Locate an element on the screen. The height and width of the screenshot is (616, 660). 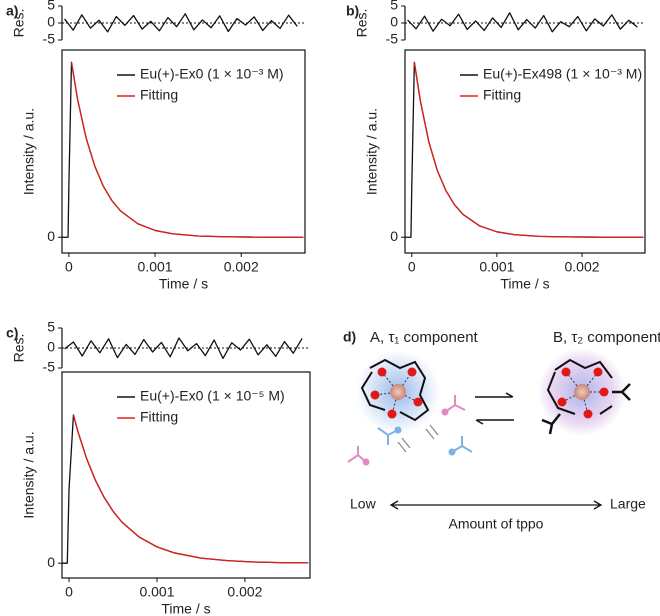
legend-label: Eu(+)-Ex498 (1 × 10⁻³ M) is located at coordinates (562, 74).